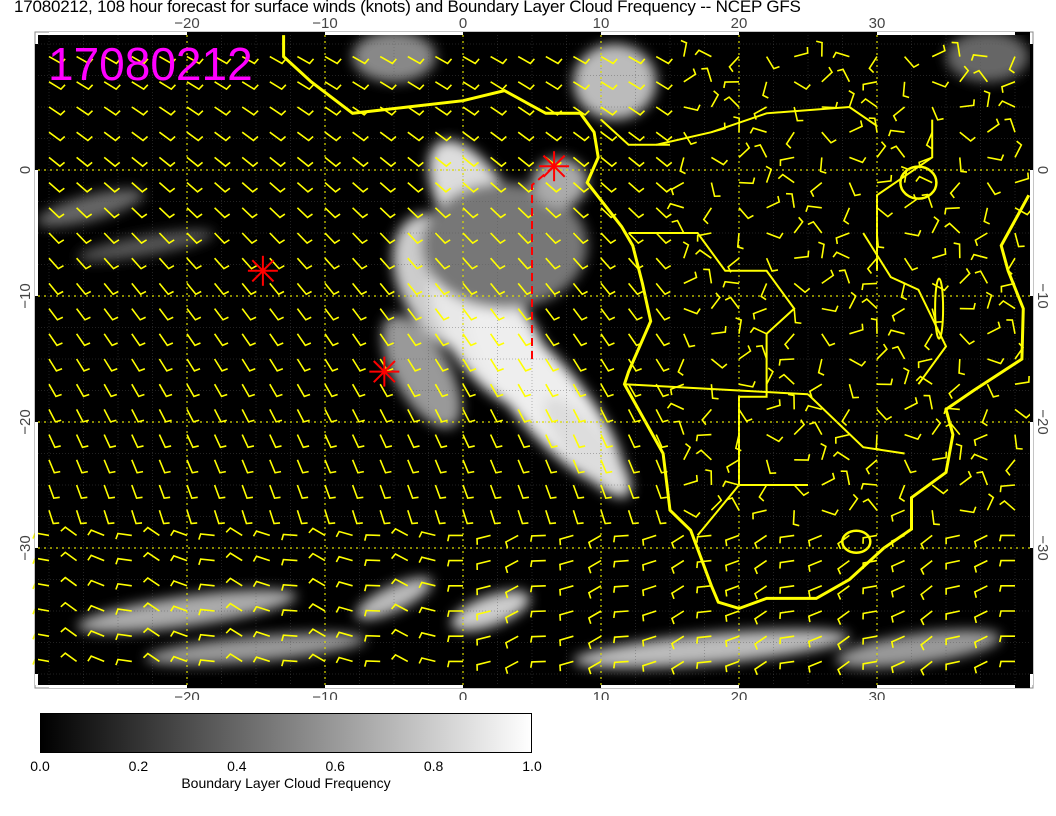  What do you see at coordinates (384, 371) in the screenshot?
I see `asterisk-stroke` at bounding box center [384, 371].